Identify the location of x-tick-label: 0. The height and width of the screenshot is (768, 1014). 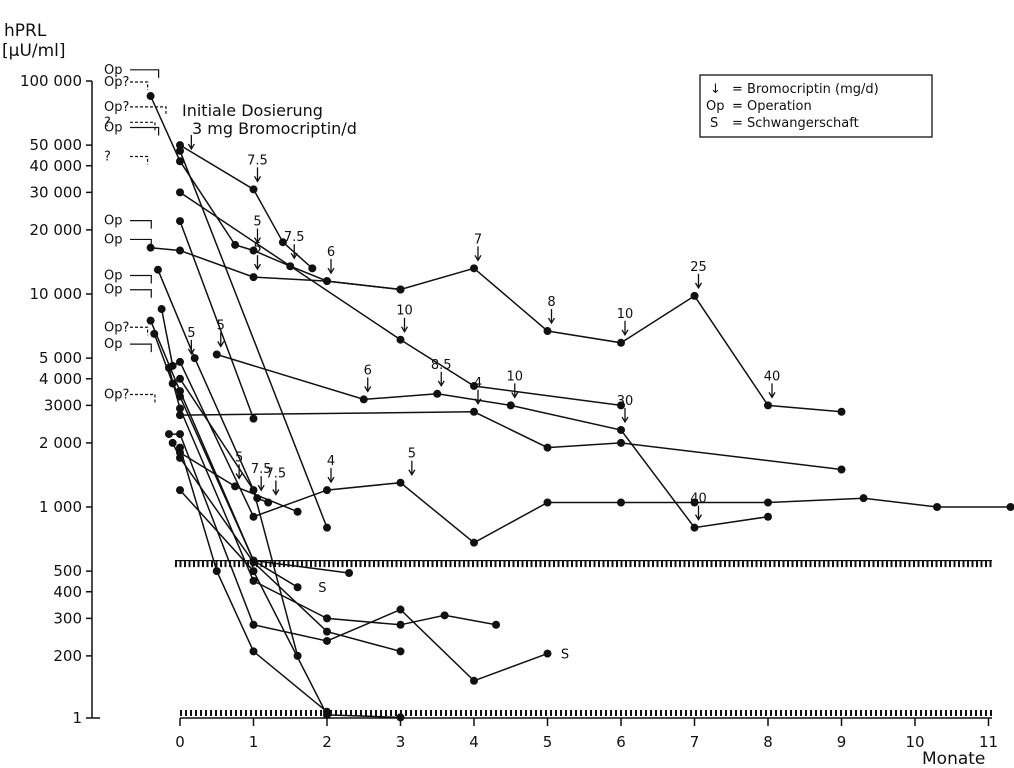
(180, 742).